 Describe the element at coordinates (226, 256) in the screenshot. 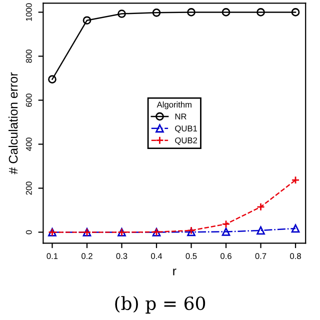

I see `x-tick-label: 0.6` at that location.